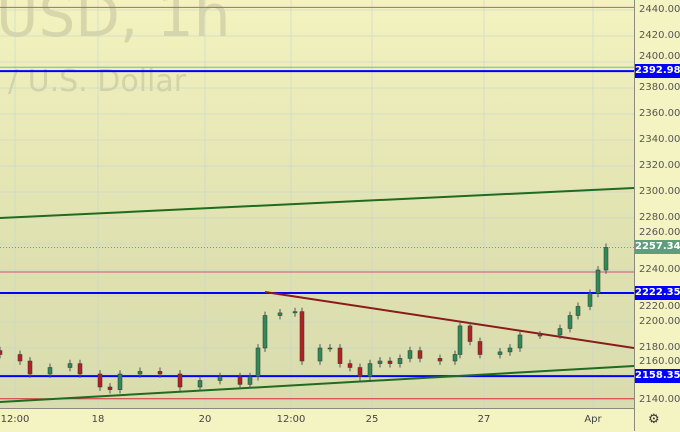  What do you see at coordinates (654, 419) in the screenshot?
I see `gear-icon: ⚙` at bounding box center [654, 419].